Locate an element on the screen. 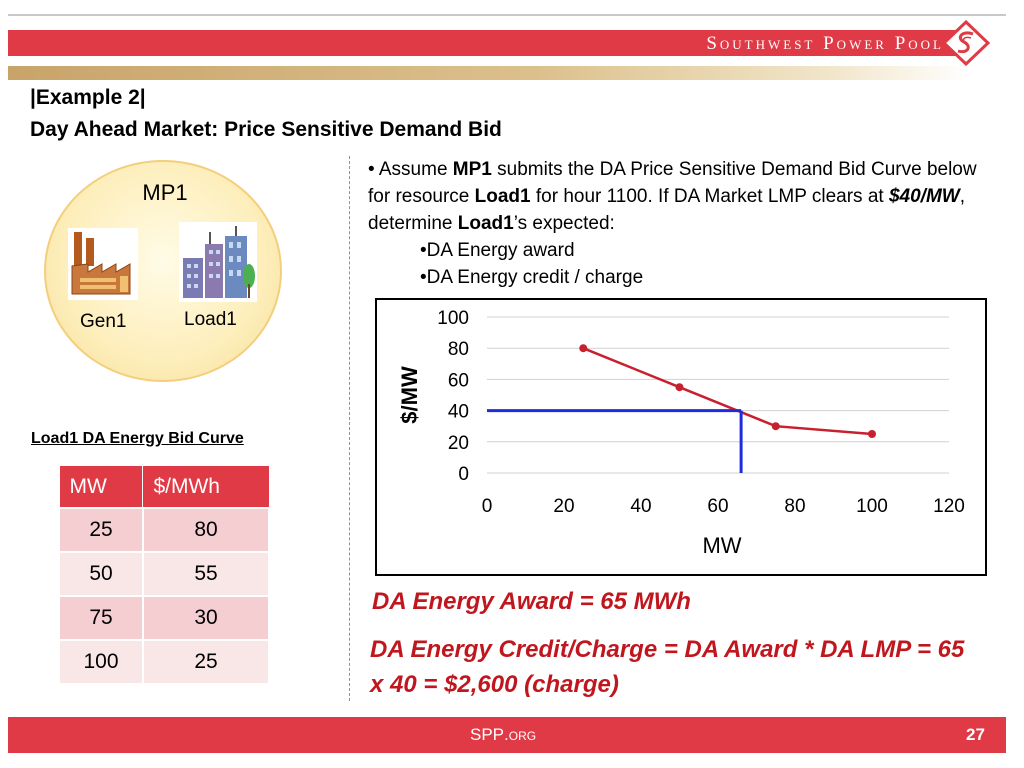 This screenshot has width=1024, height=768. cell-price: 80 is located at coordinates (206, 530).